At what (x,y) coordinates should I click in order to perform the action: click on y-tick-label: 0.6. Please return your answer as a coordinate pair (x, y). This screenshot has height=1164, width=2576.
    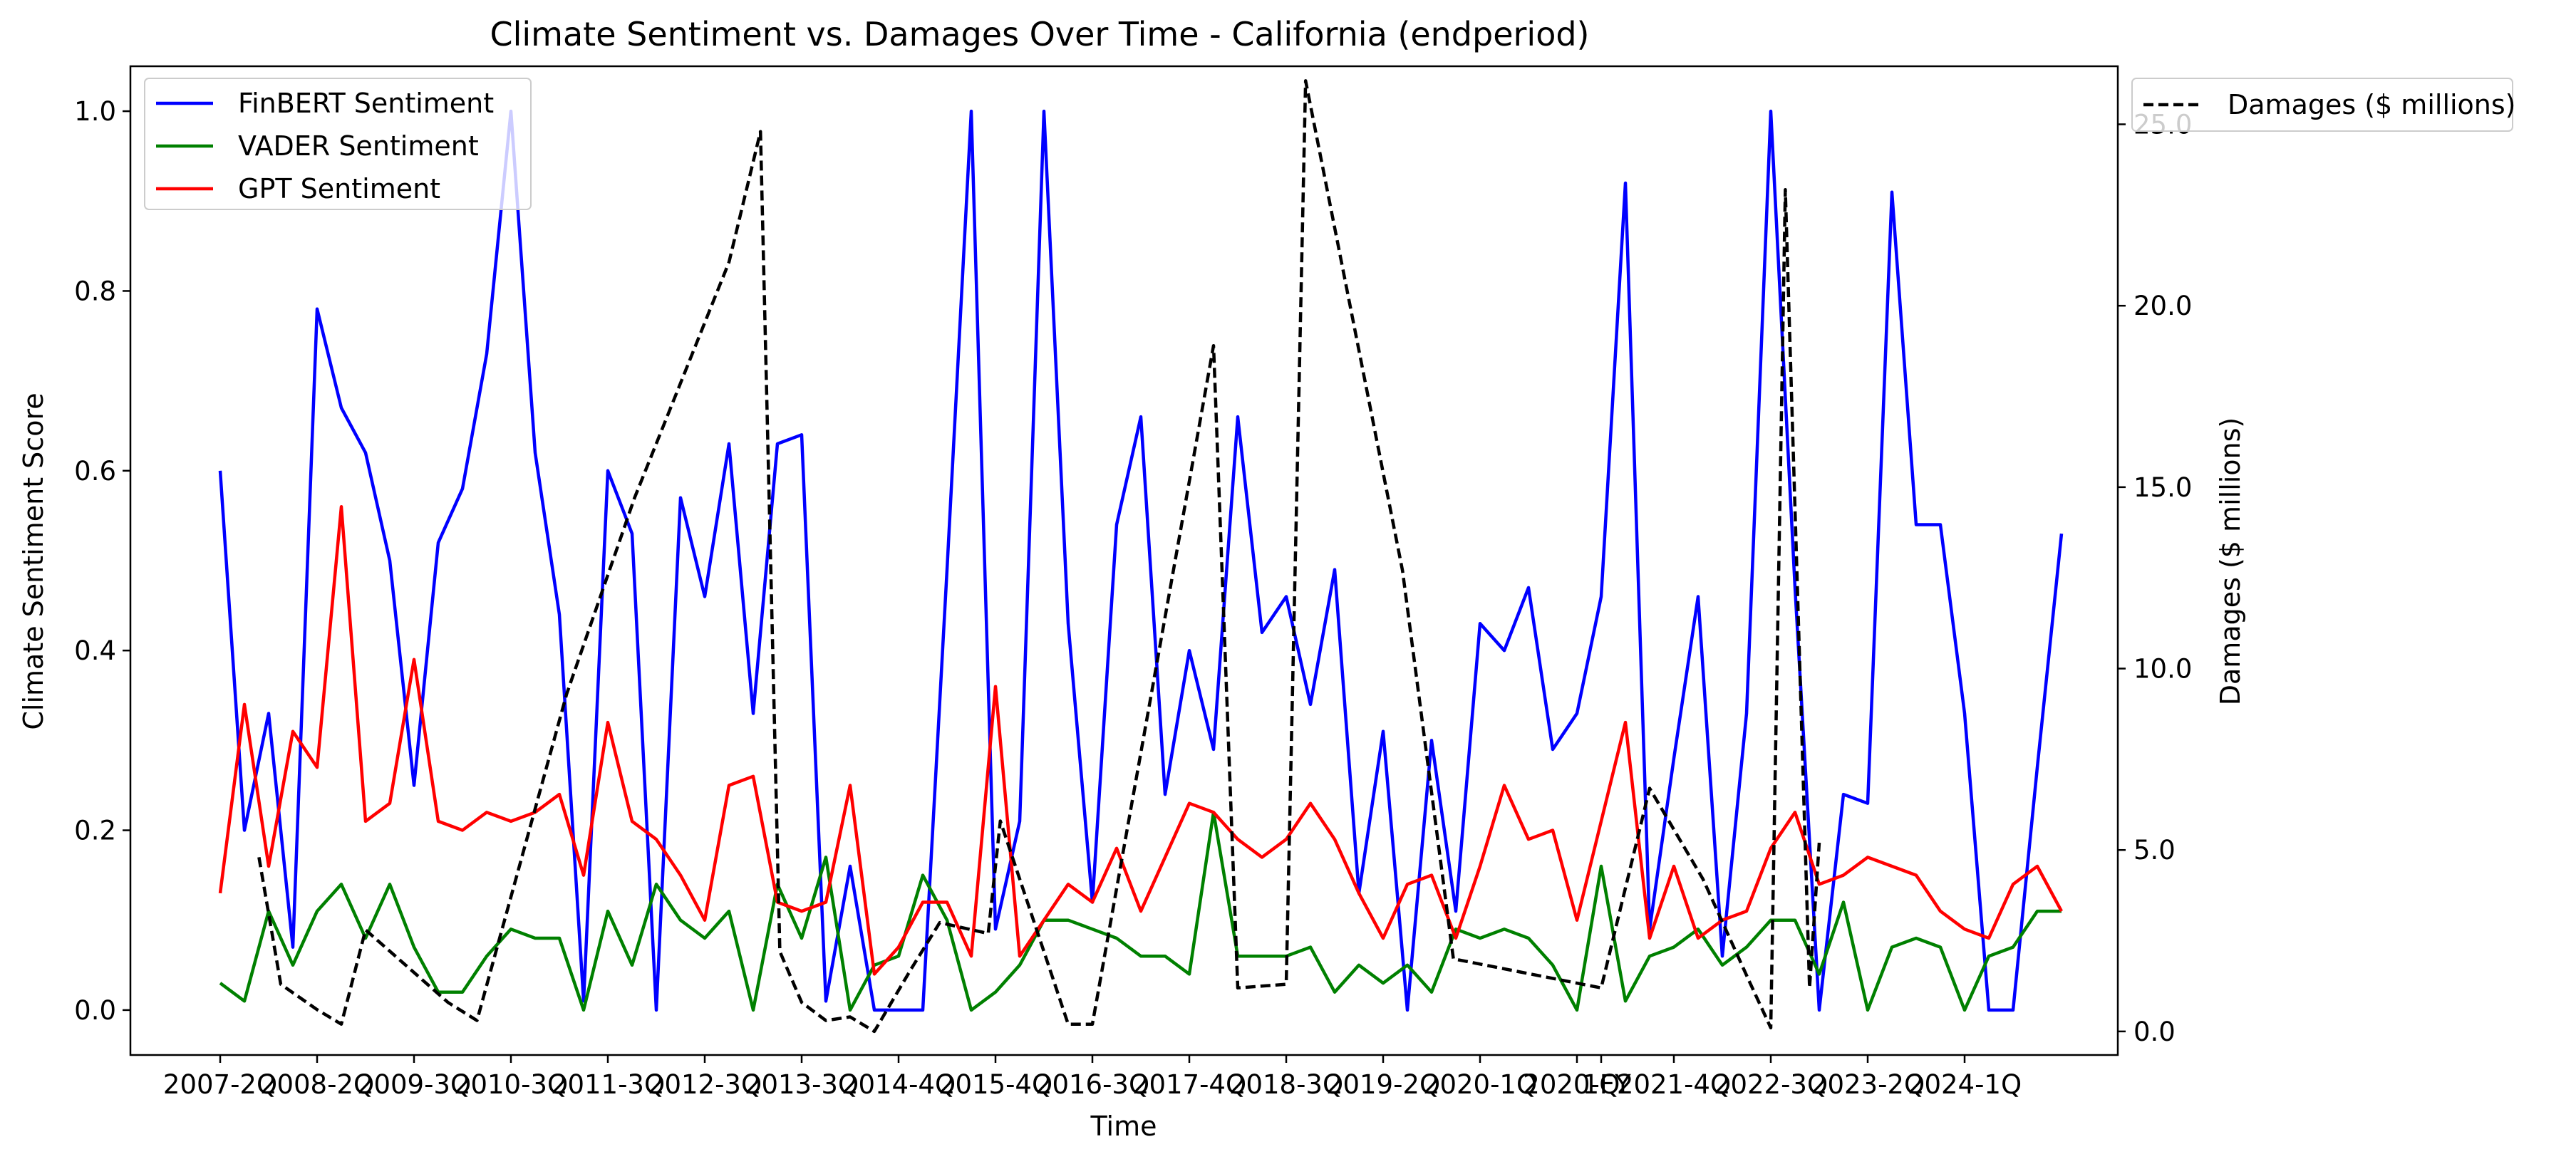
    Looking at the image, I should click on (95, 471).